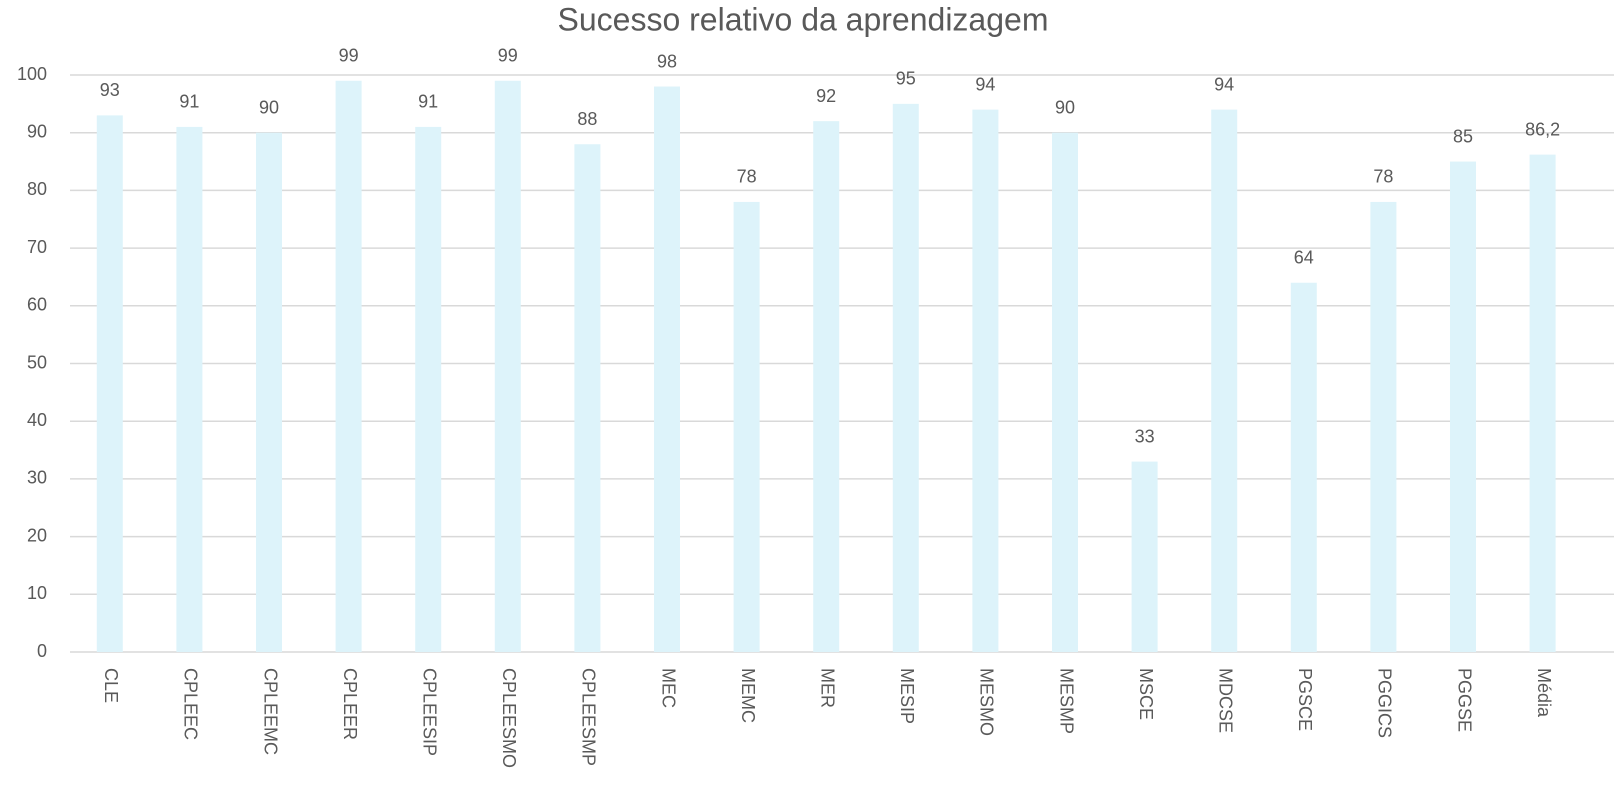 Image resolution: width=1614 pixels, height=793 pixels. Describe the element at coordinates (1305, 699) in the screenshot. I see `x-tick-label: PGSCE` at that location.